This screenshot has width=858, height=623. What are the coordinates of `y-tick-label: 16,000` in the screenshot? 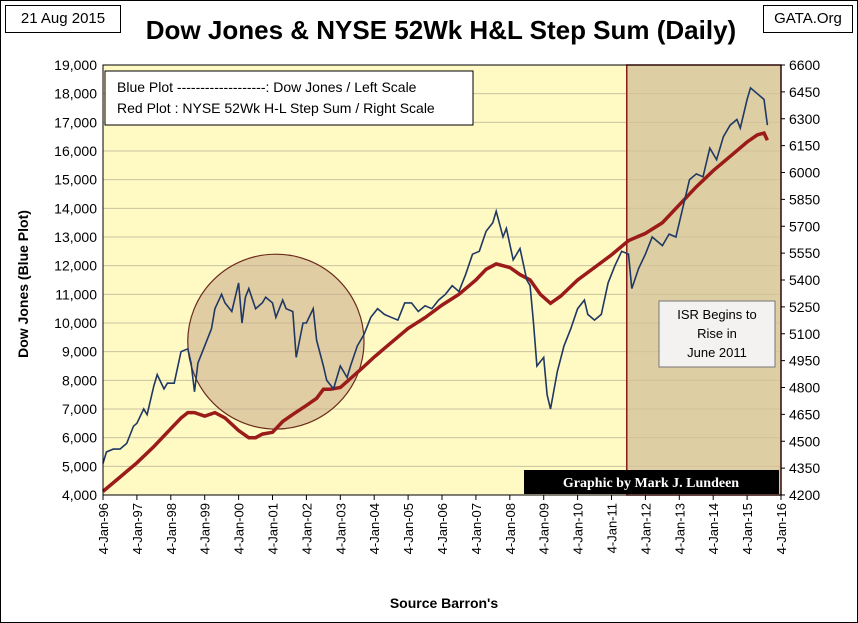 It's located at (75, 151).